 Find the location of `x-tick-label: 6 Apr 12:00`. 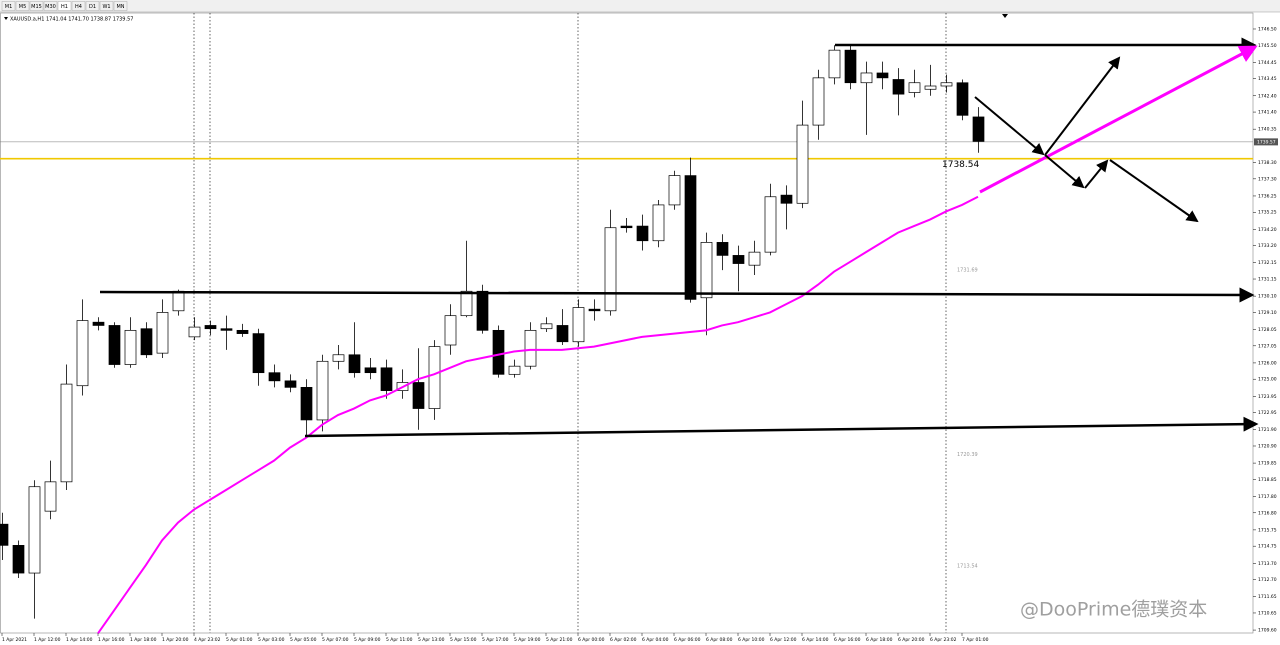

x-tick-label: 6 Apr 12:00 is located at coordinates (783, 640).